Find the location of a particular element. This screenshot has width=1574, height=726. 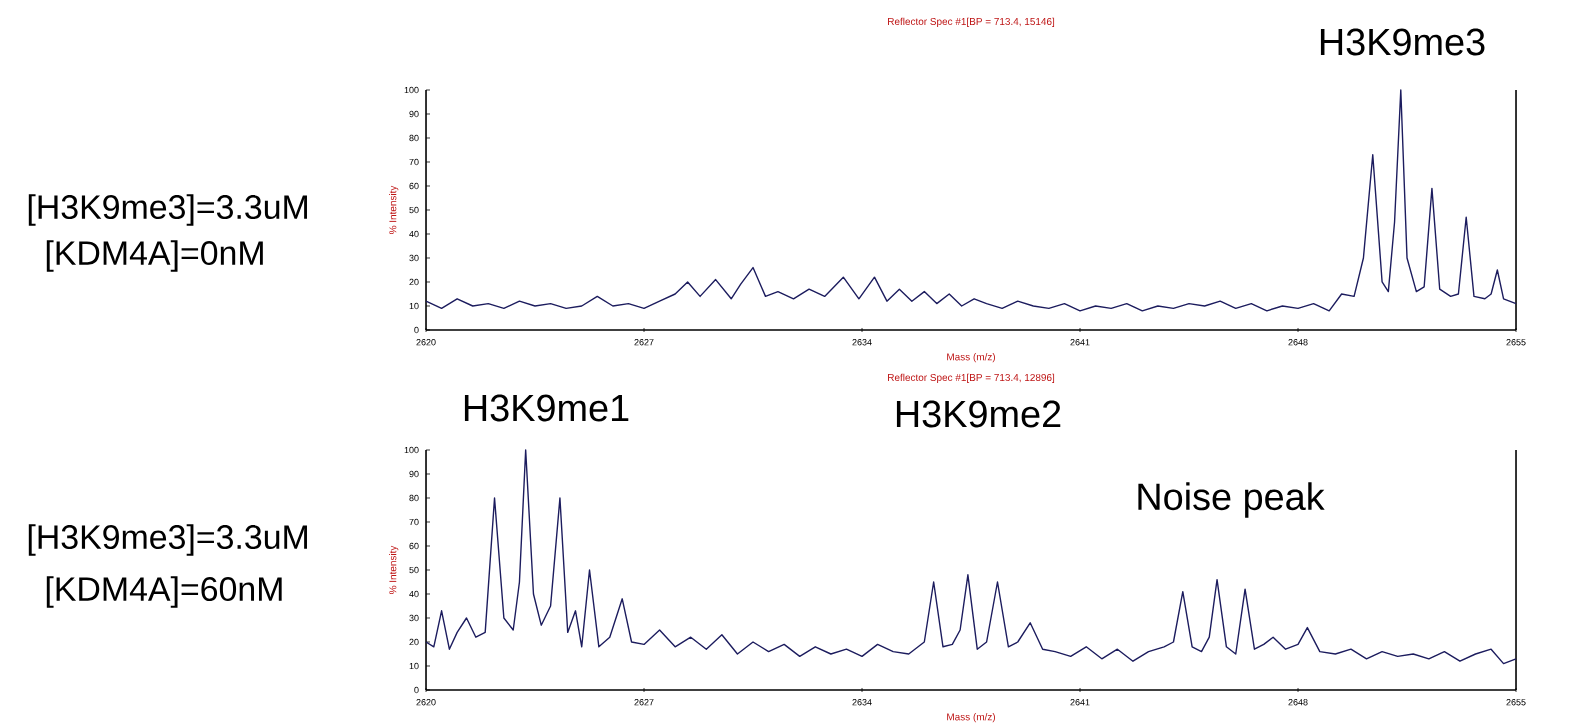

annotation: Noise peak is located at coordinates (1231, 500).